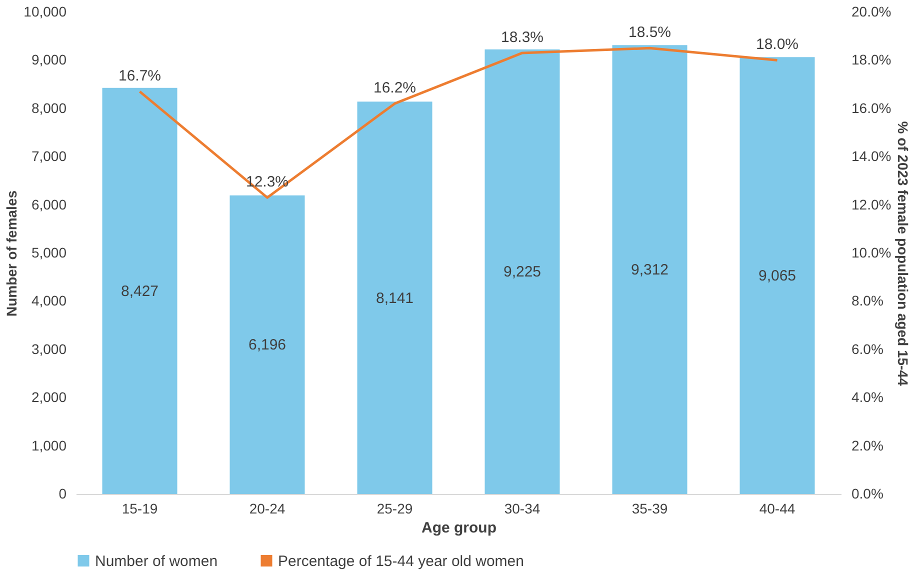  What do you see at coordinates (49, 156) in the screenshot?
I see `y-tick-label: 7,000` at bounding box center [49, 156].